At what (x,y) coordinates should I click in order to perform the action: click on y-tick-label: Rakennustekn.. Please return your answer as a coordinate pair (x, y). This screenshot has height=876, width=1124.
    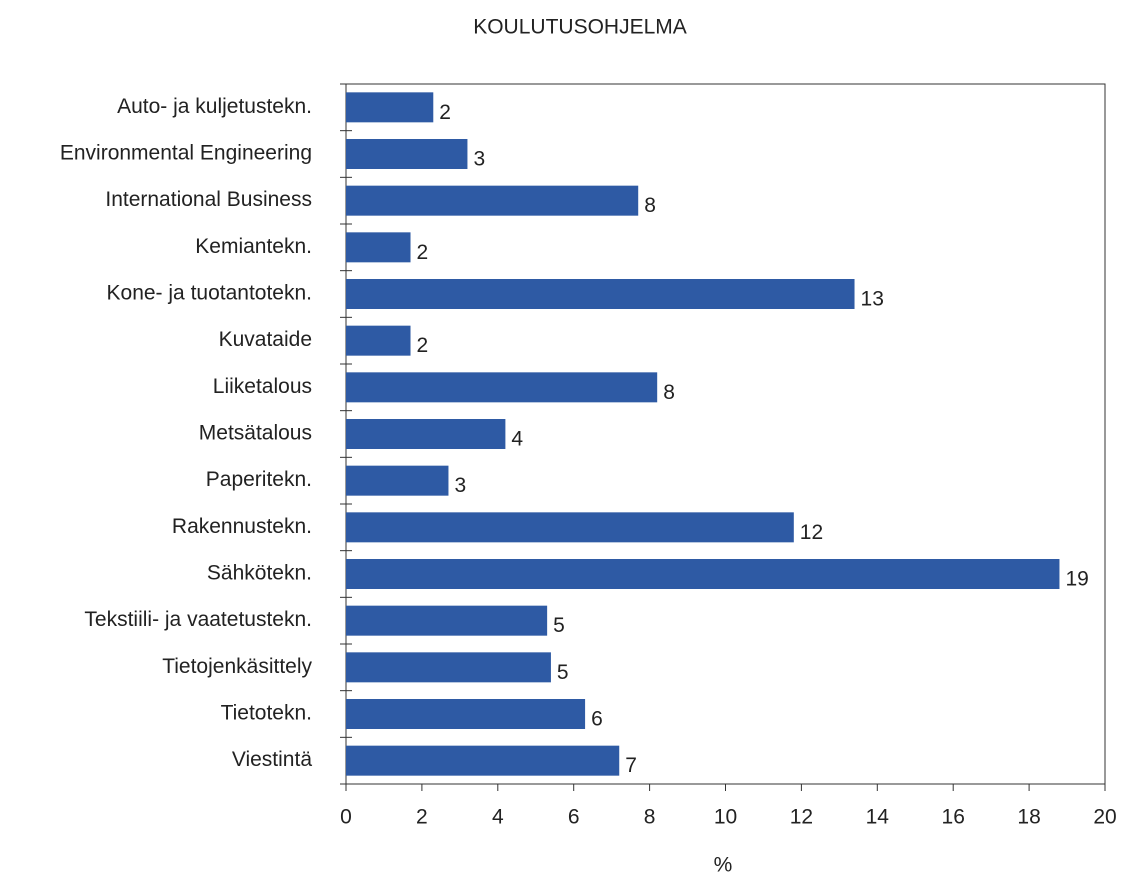
    Looking at the image, I should click on (242, 526).